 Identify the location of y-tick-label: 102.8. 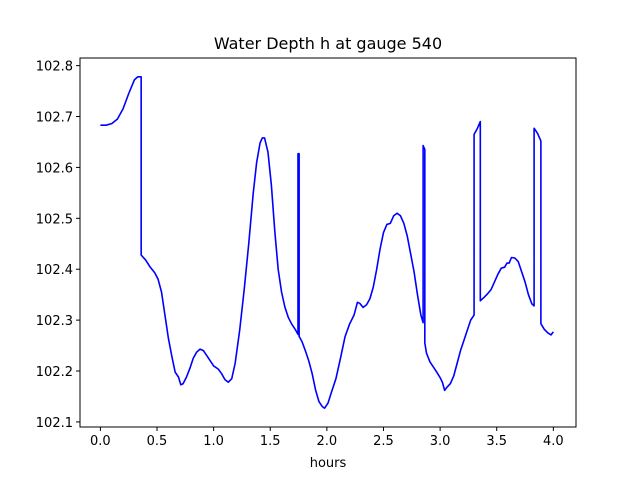
(54, 67).